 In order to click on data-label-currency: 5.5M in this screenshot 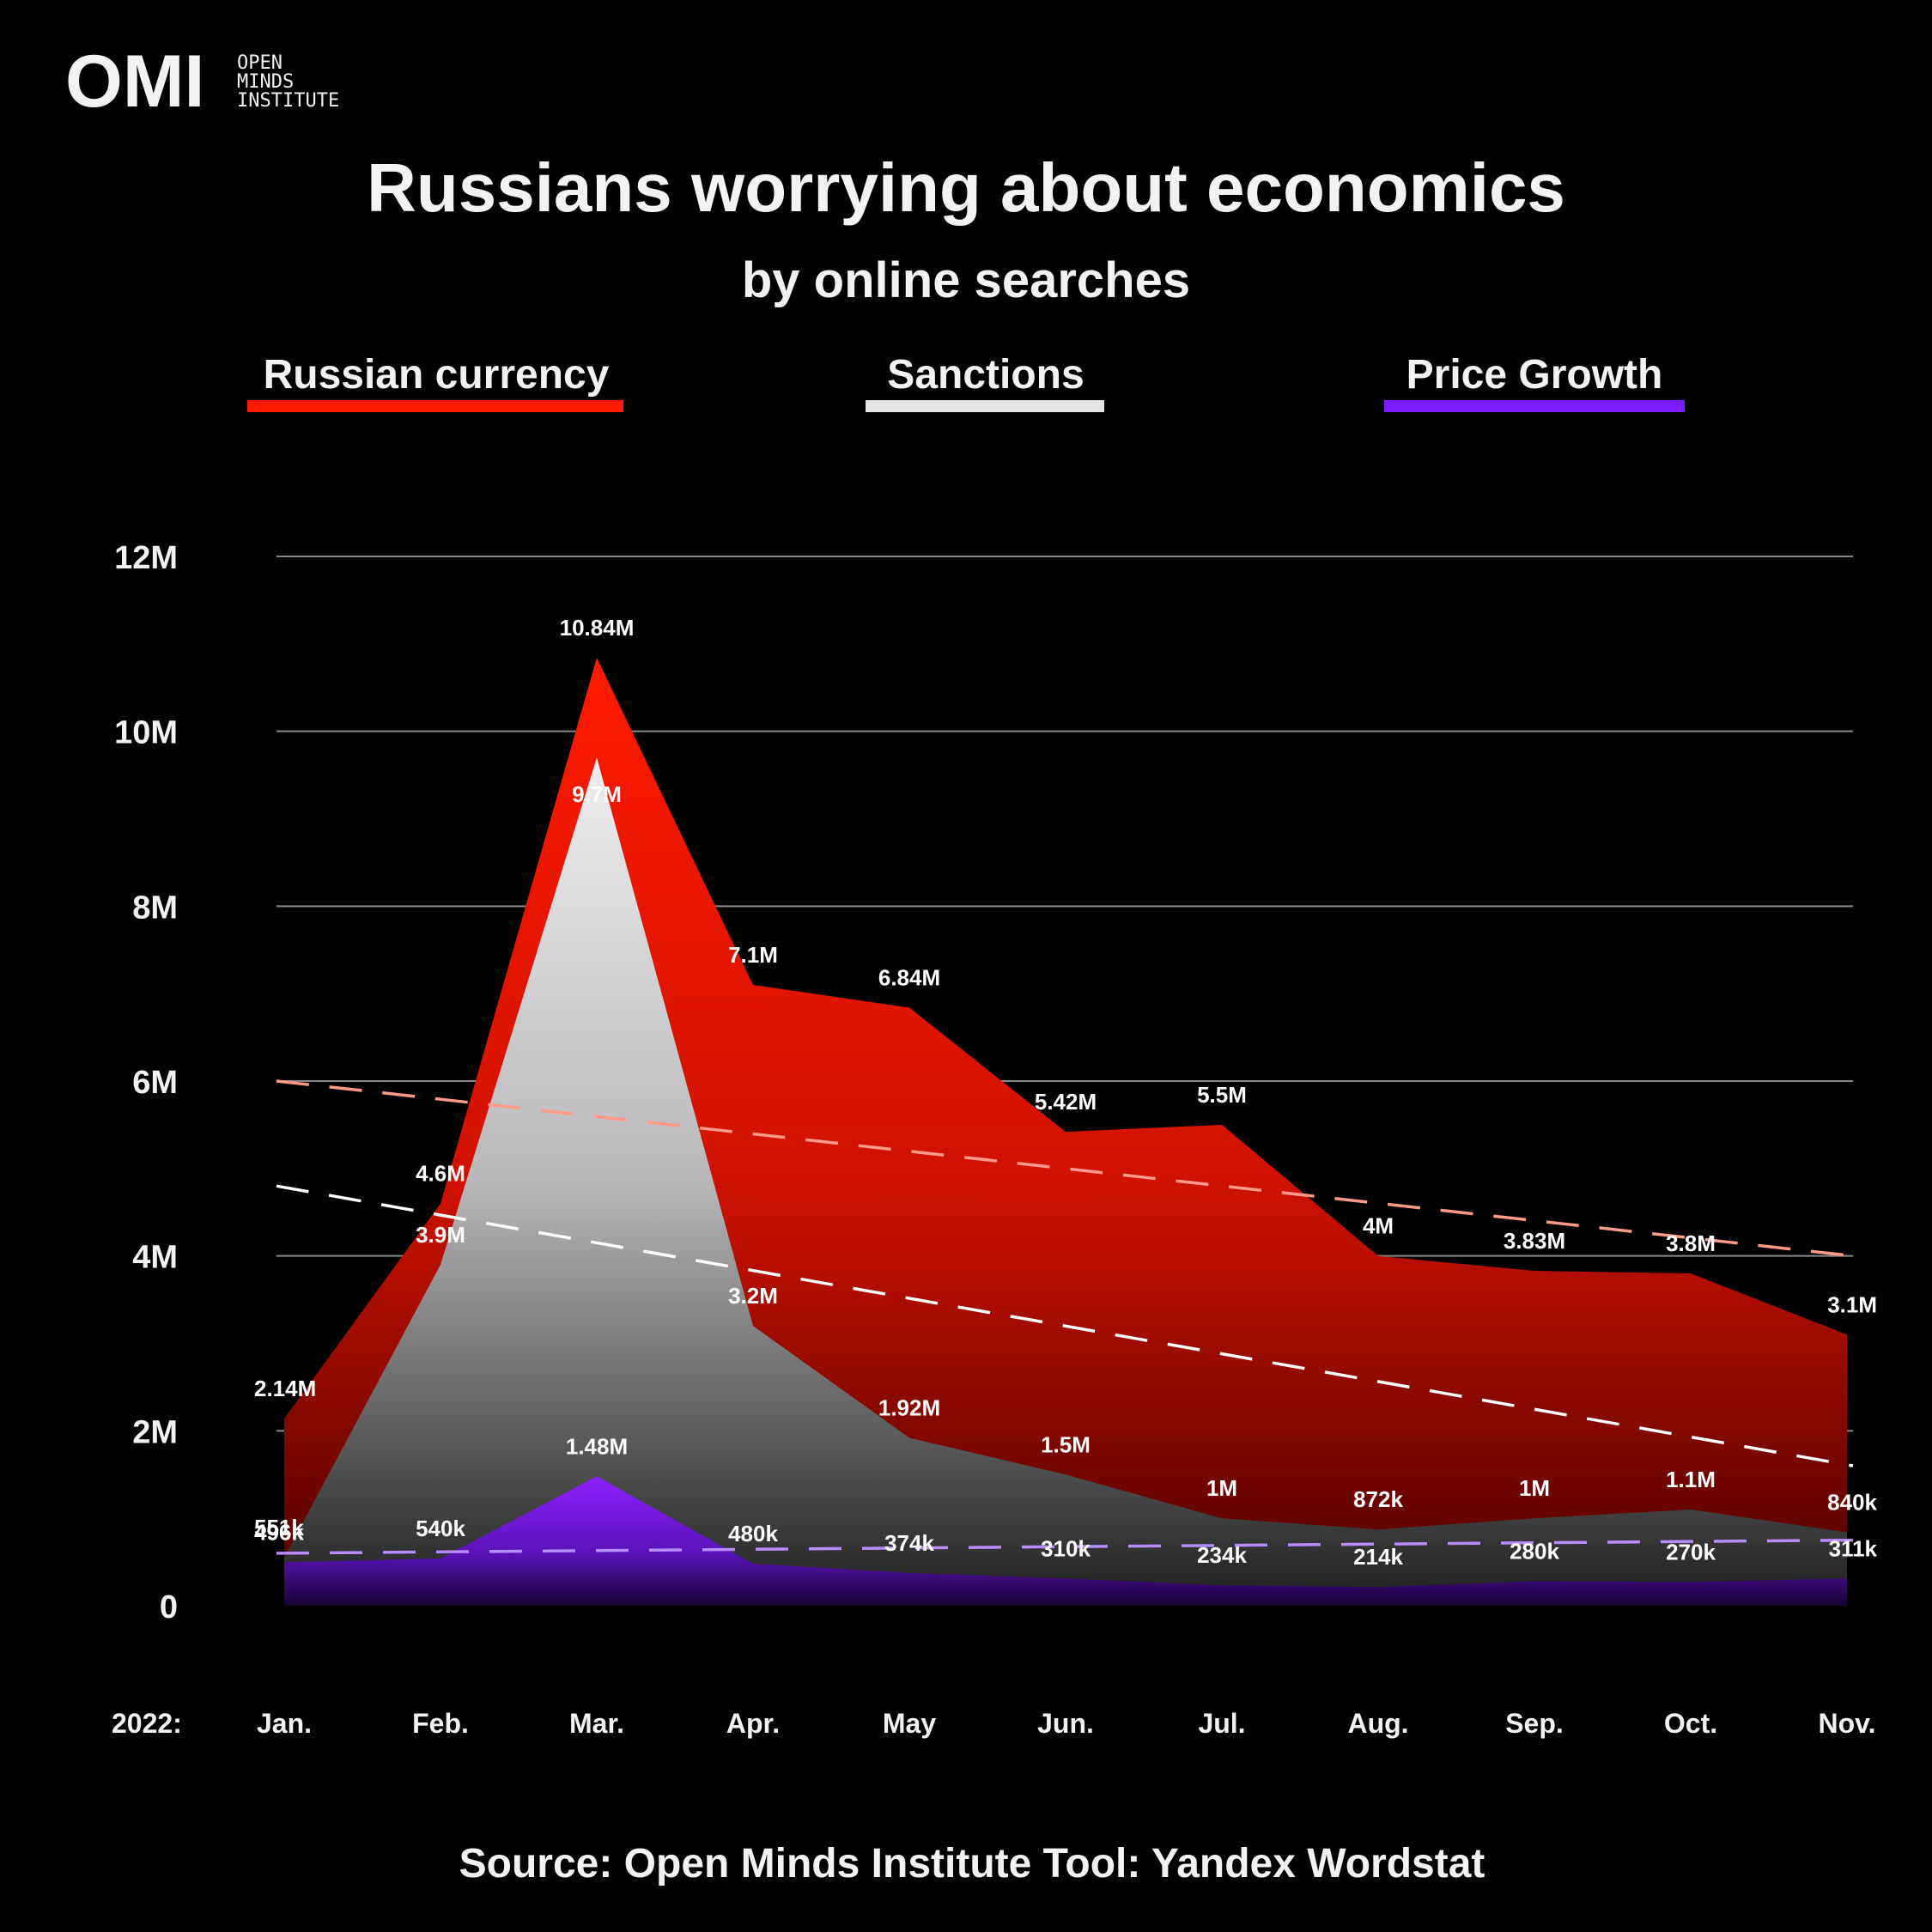, I will do `click(1222, 1095)`.